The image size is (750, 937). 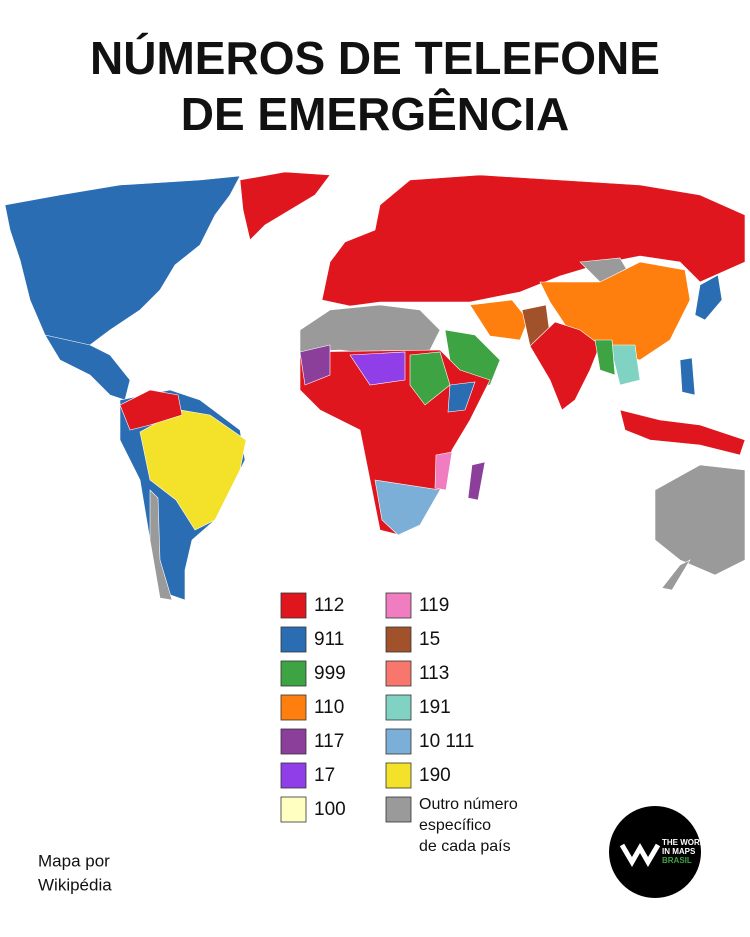 What do you see at coordinates (455, 825) in the screenshot?
I see `legend-label: específico` at bounding box center [455, 825].